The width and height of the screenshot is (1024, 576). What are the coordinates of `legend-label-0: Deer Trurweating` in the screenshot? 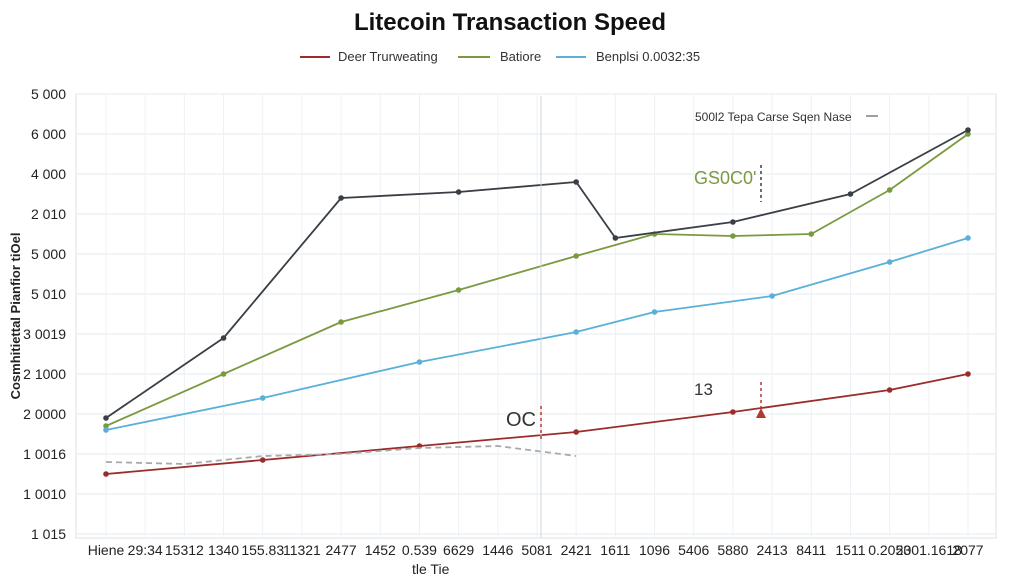 It's located at (388, 56).